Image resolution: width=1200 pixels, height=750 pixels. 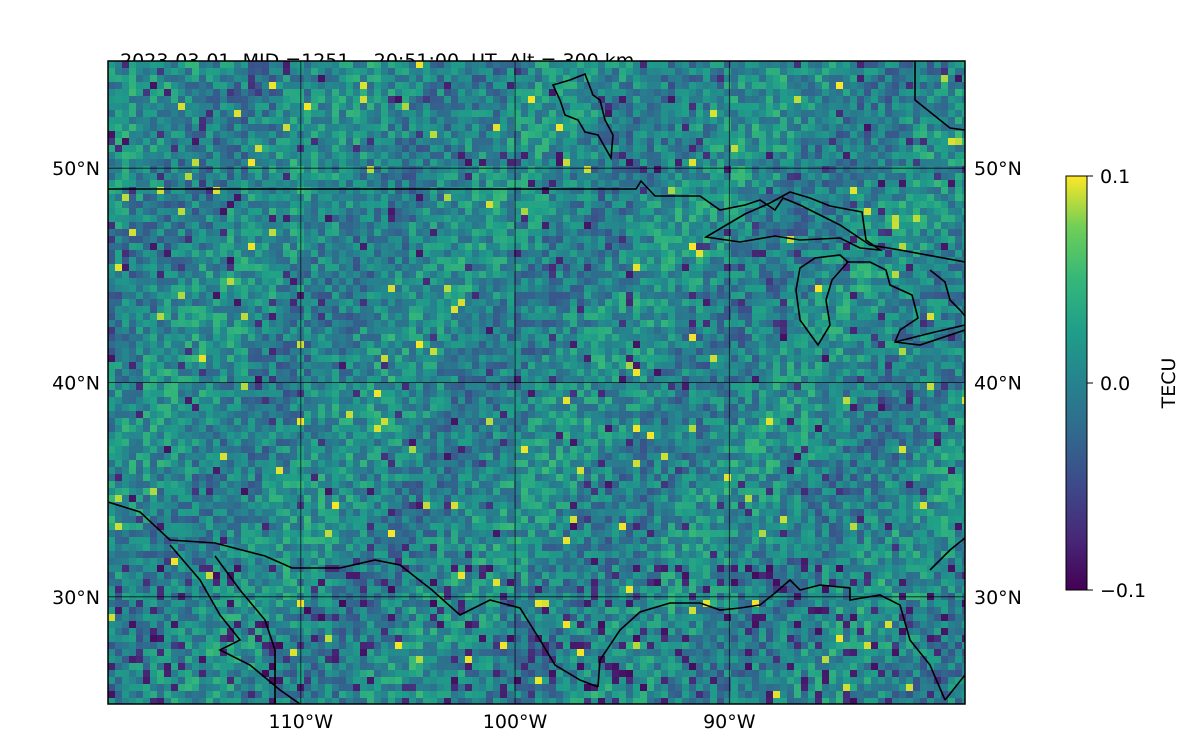 I want to click on gulf-coast, so click(x=771, y=639).